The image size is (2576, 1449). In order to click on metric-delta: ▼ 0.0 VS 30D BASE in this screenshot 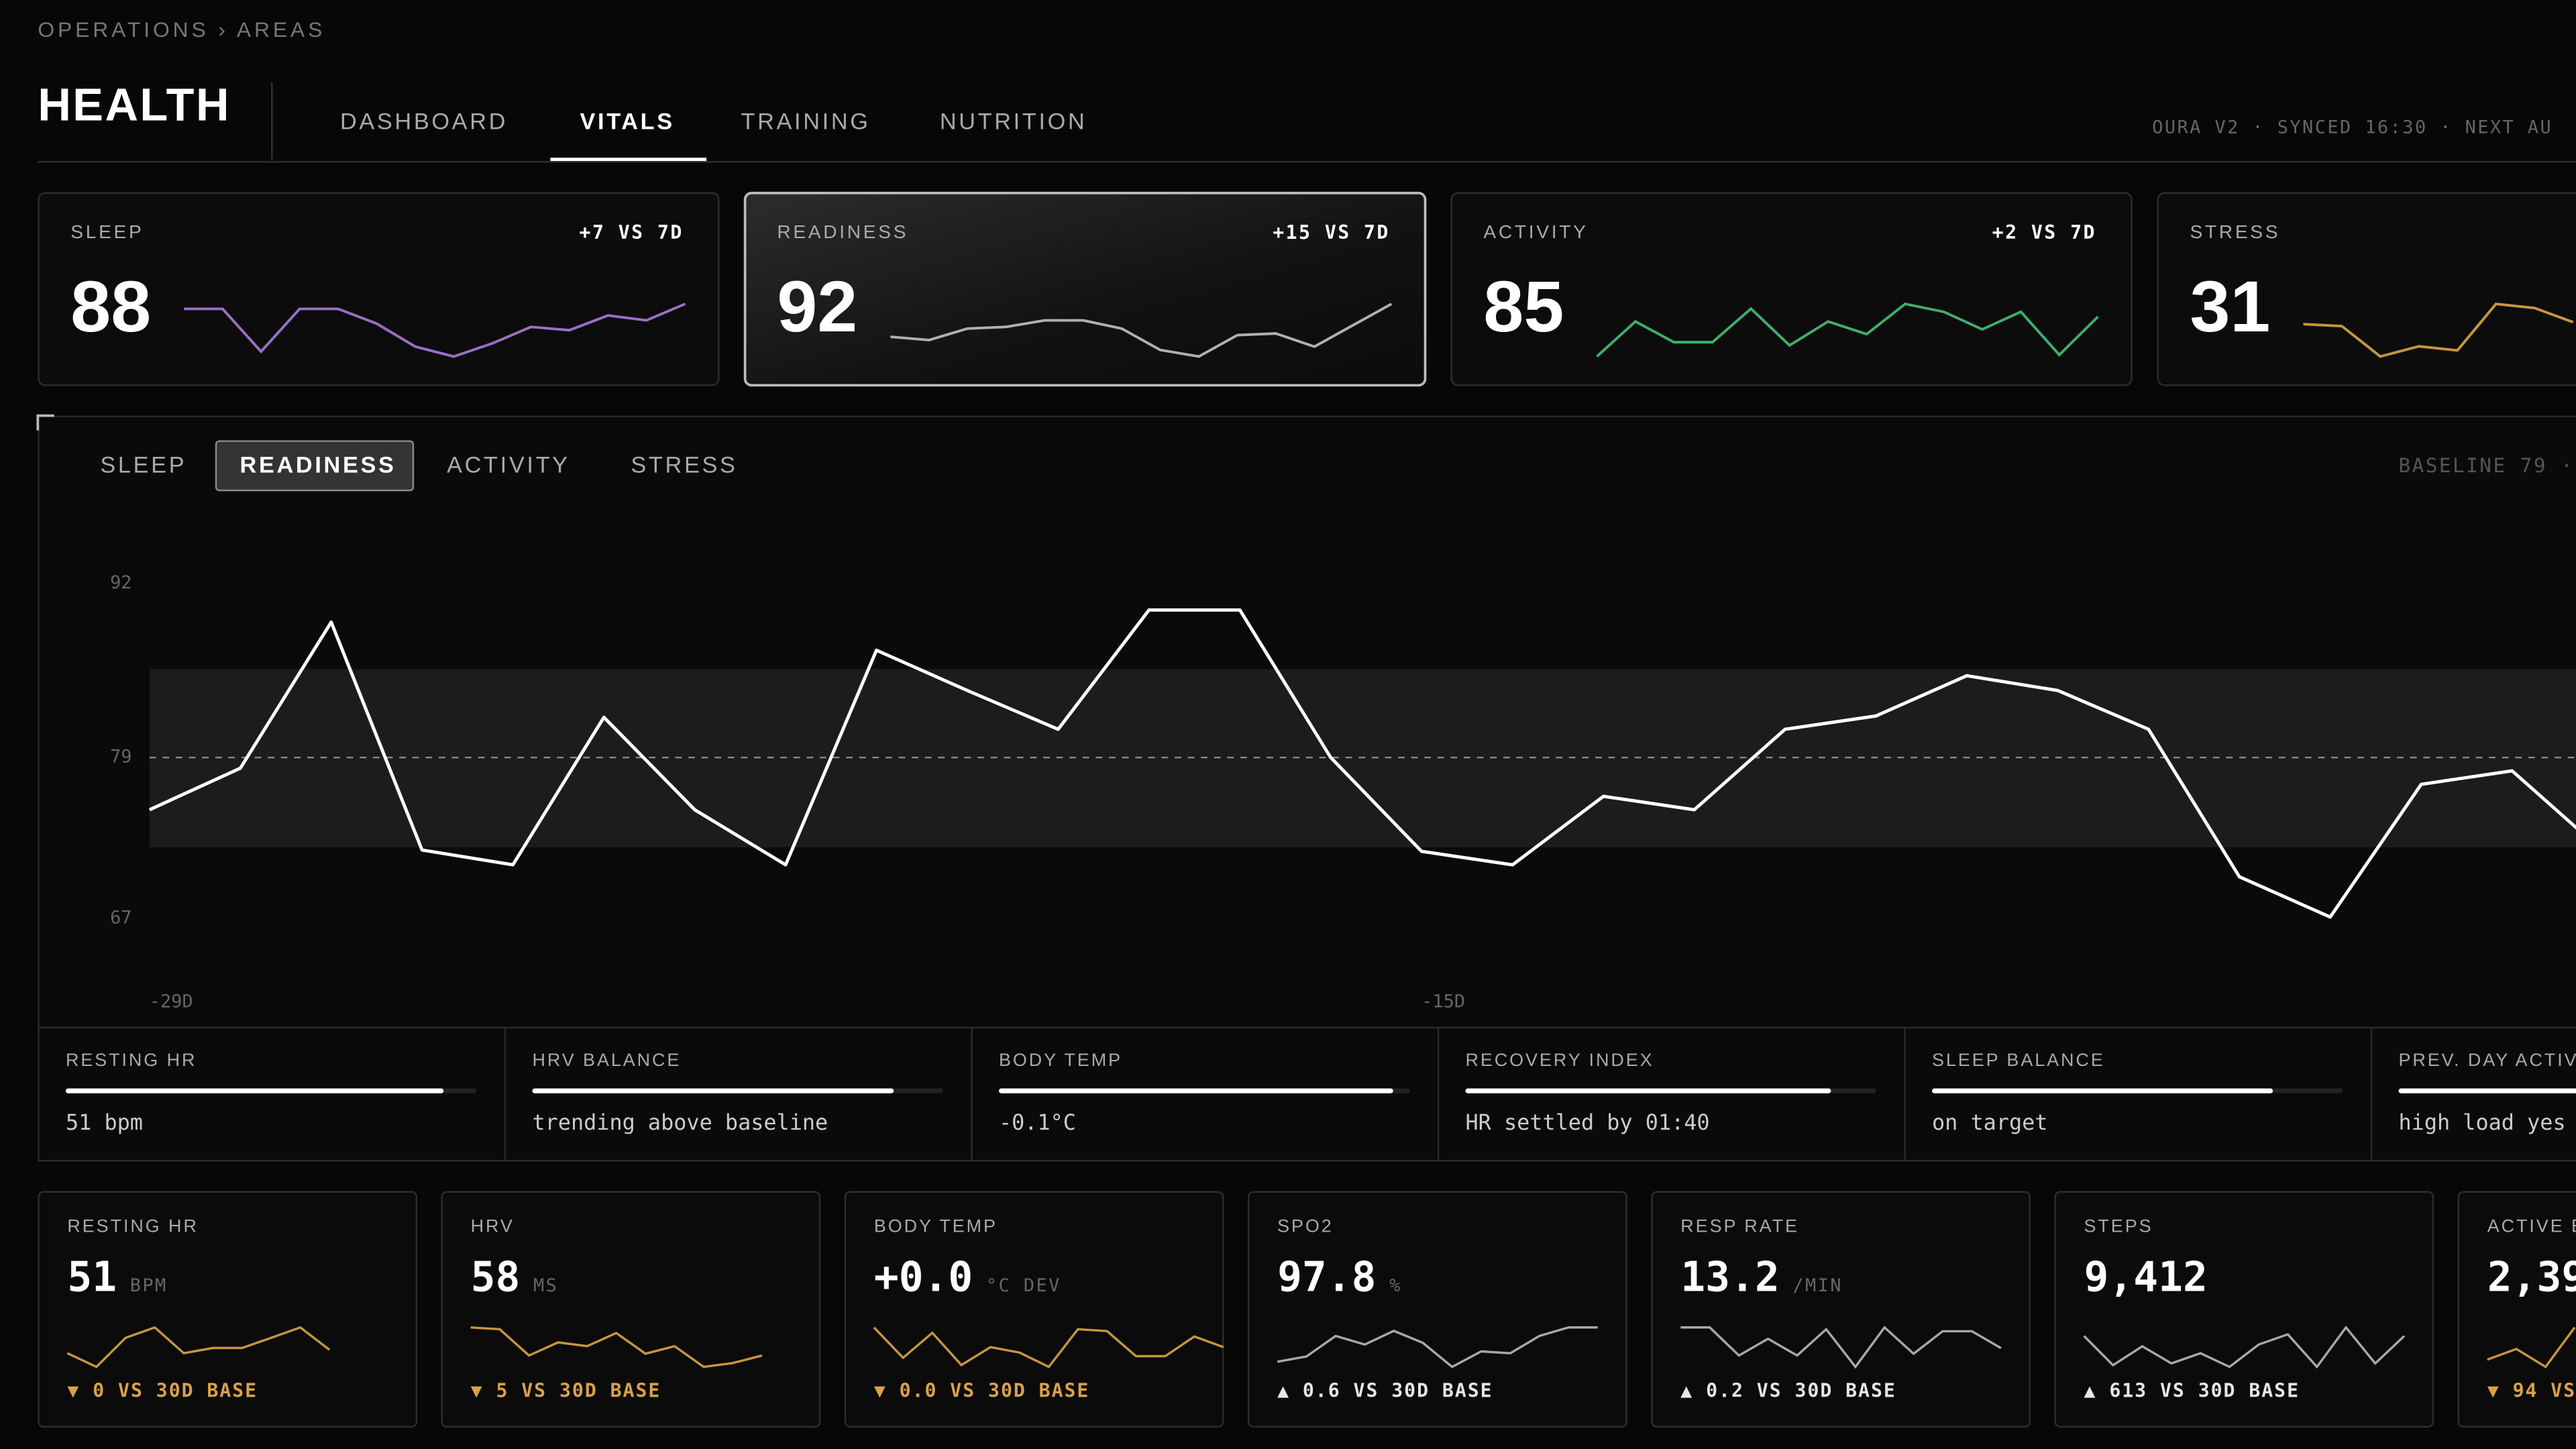, I will do `click(981, 1390)`.